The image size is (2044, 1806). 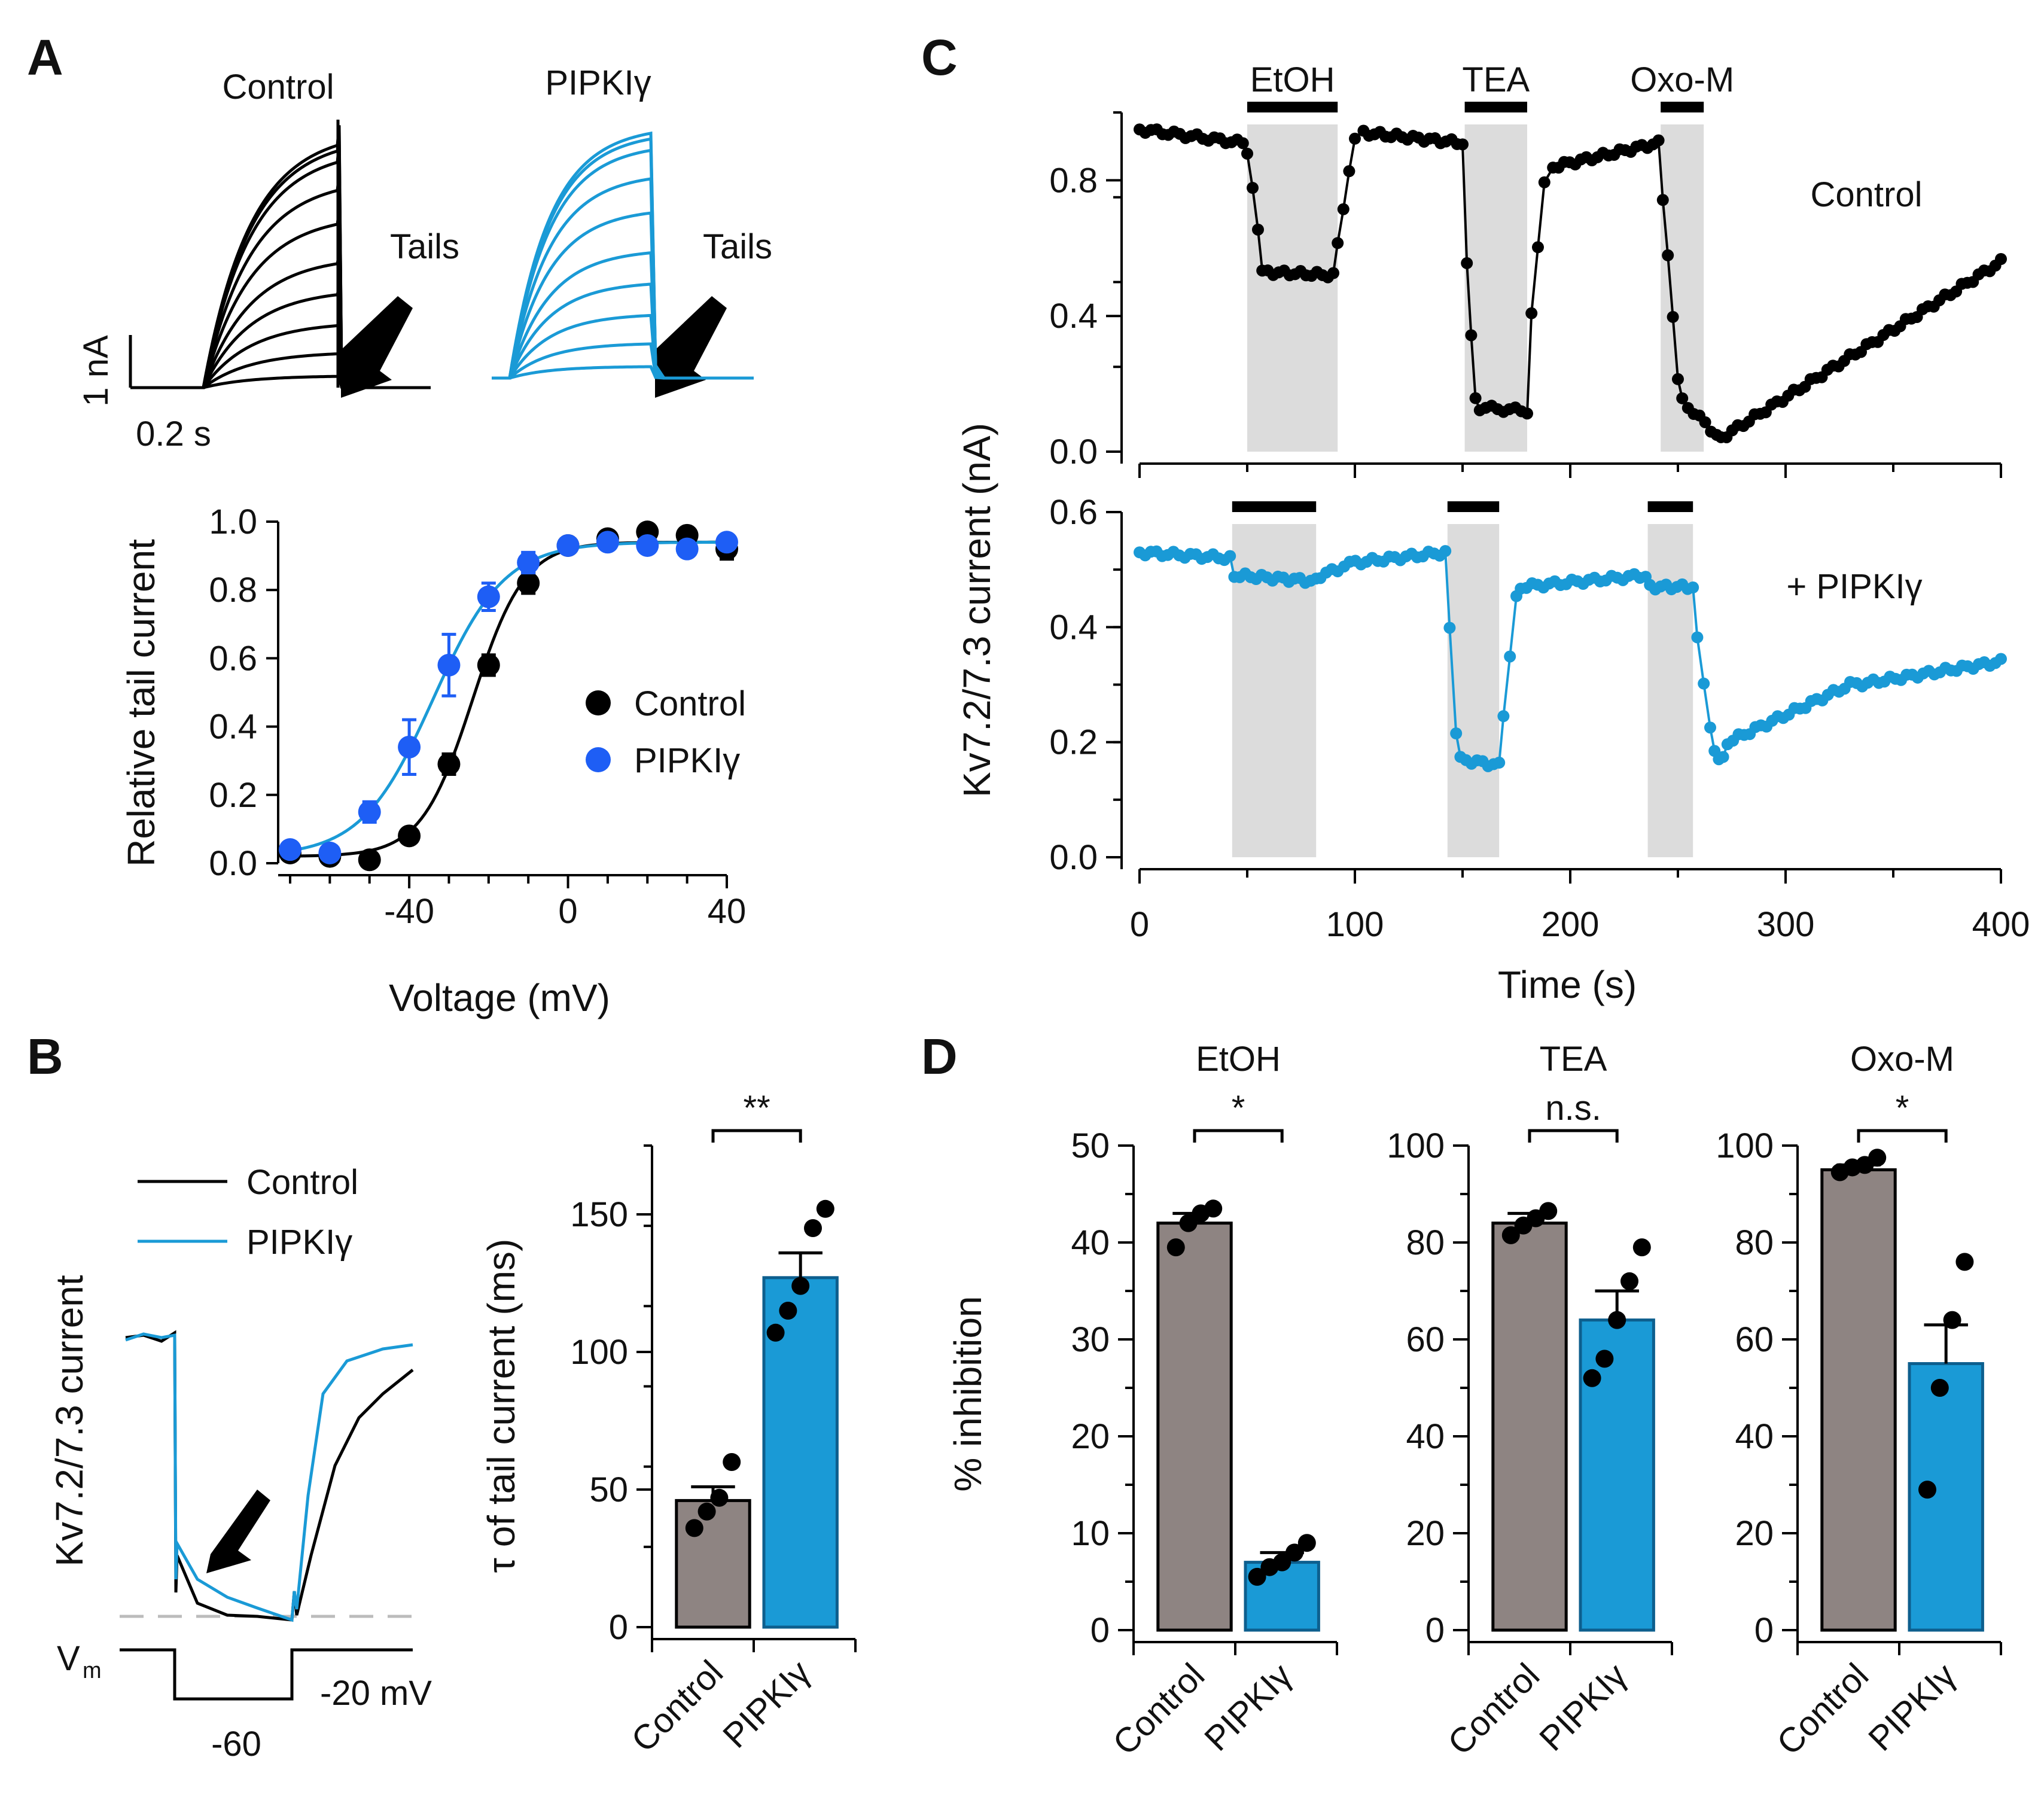 What do you see at coordinates (1238, 1059) in the screenshot?
I see `inhibition-title-0: EtOH` at bounding box center [1238, 1059].